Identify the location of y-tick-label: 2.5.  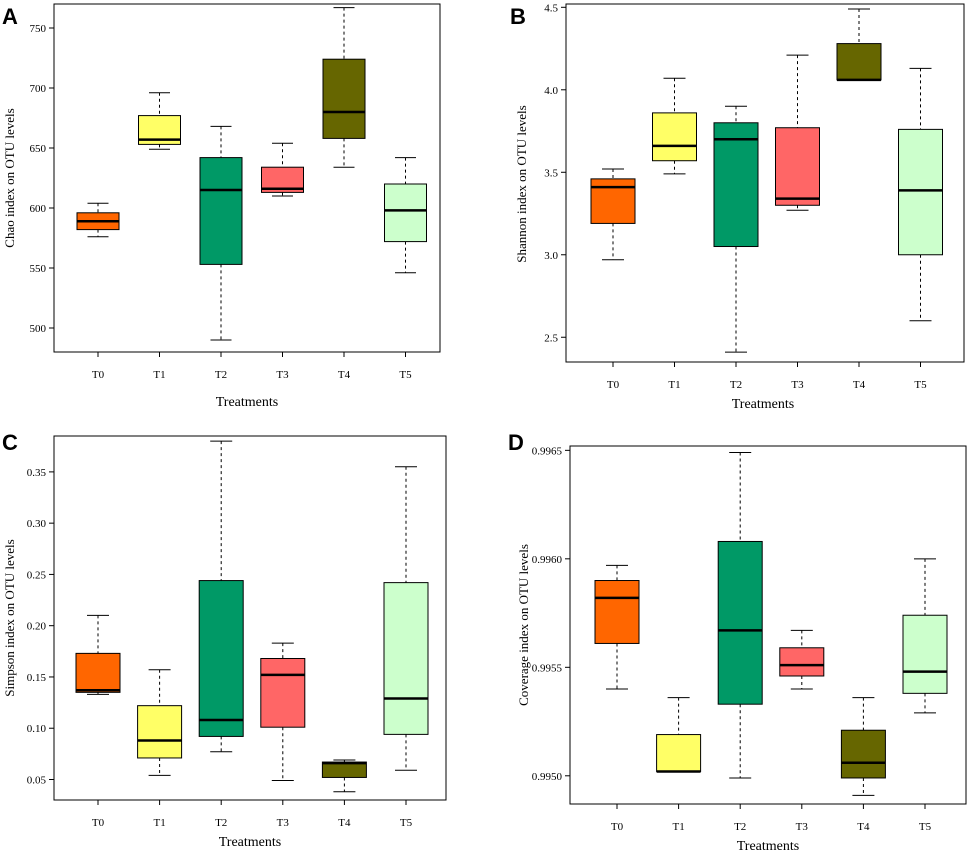
(551, 338).